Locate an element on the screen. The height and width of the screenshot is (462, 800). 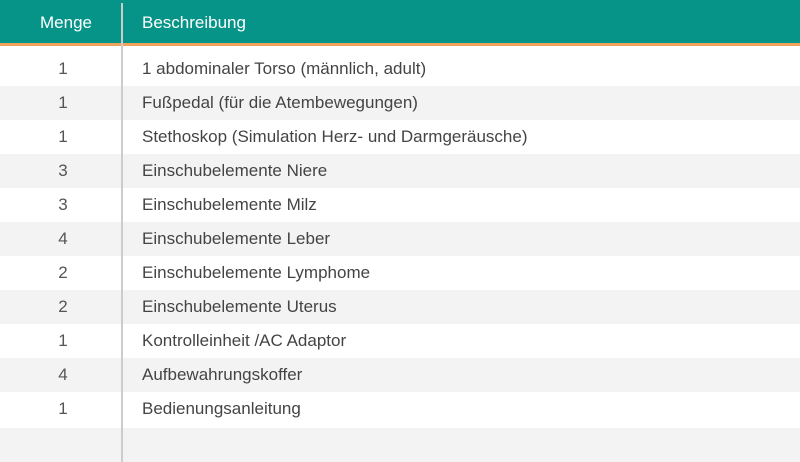
row-description: Einschubelemente Milz is located at coordinates (229, 204).